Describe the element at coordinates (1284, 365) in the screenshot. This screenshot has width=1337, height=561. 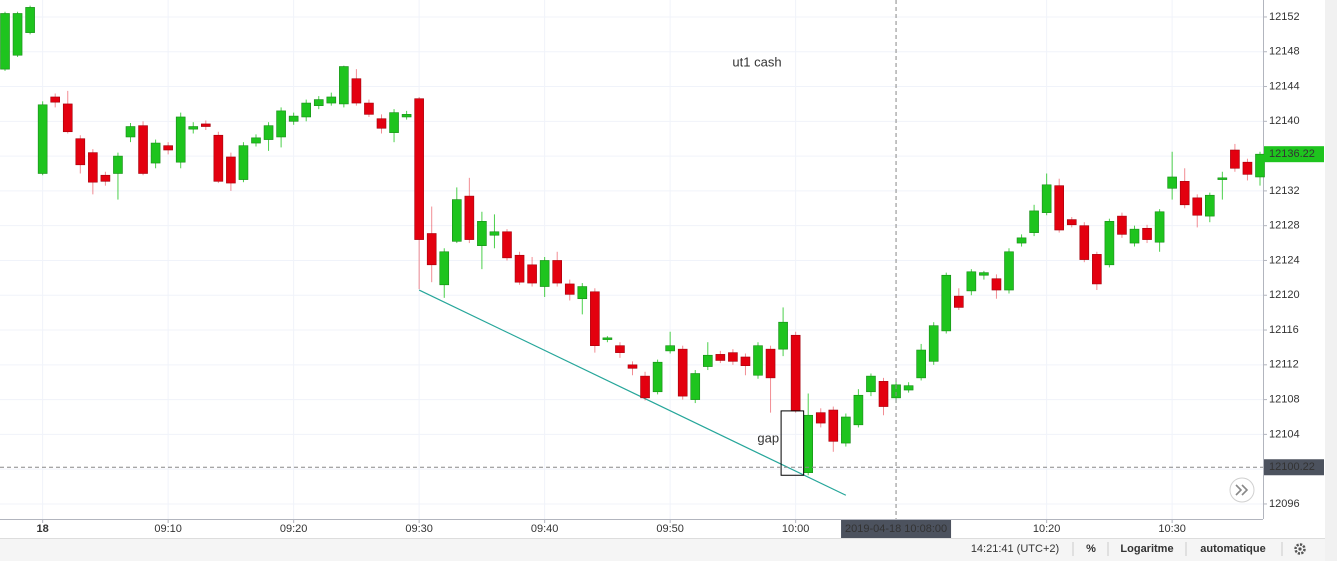
I see `y-tick-label: 12112` at that location.